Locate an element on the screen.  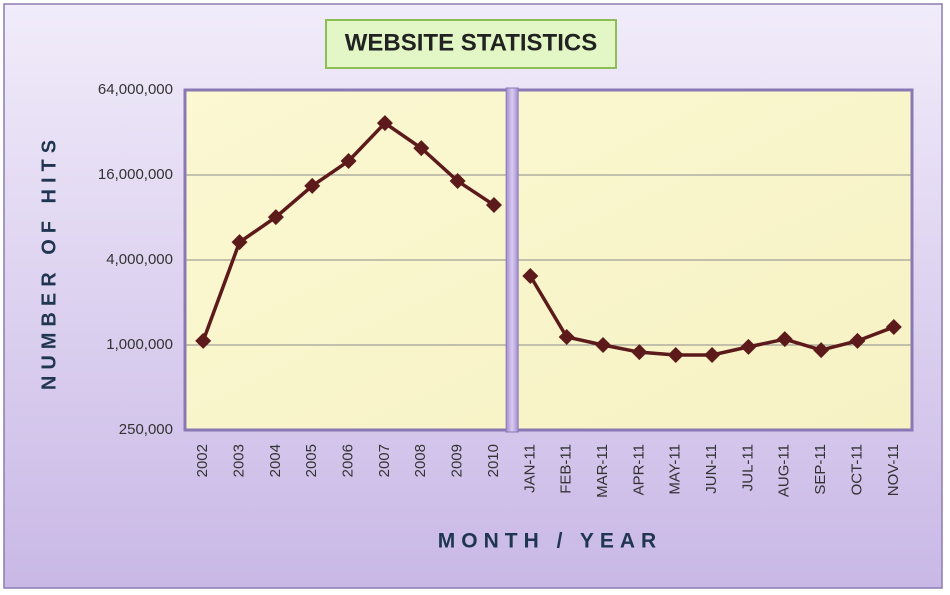
x-tick-label: 2007 is located at coordinates (384, 460).